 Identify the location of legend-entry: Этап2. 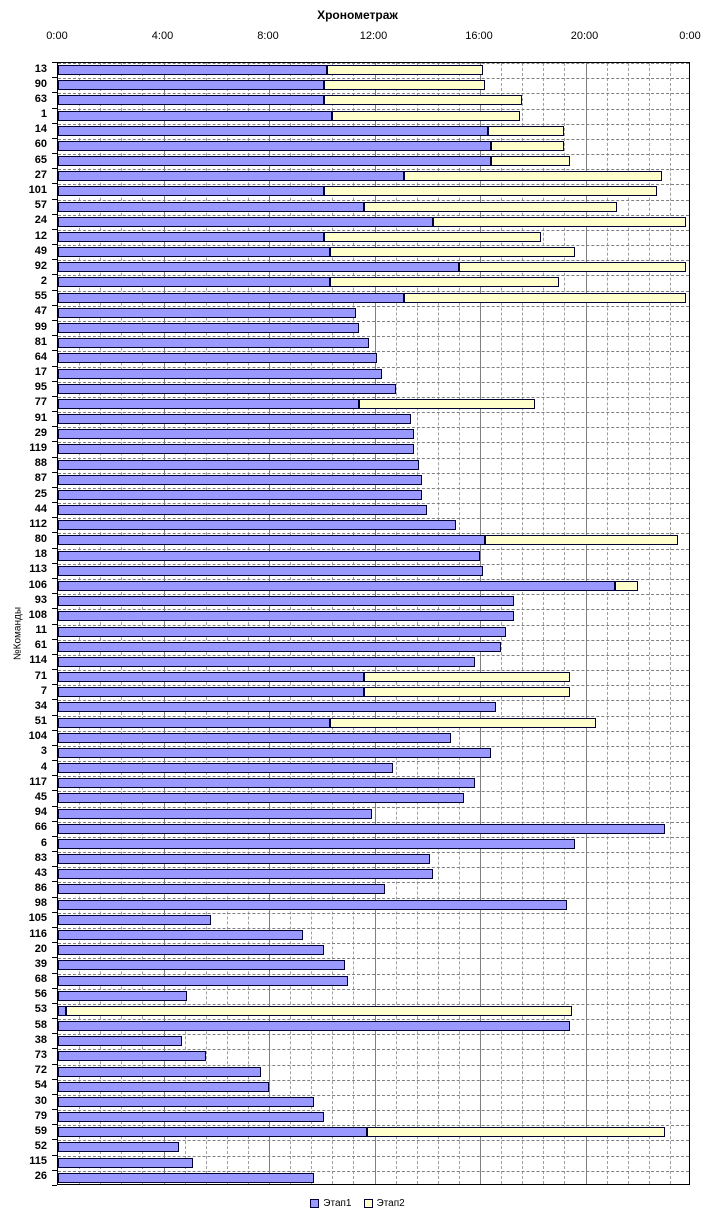
(384, 1203).